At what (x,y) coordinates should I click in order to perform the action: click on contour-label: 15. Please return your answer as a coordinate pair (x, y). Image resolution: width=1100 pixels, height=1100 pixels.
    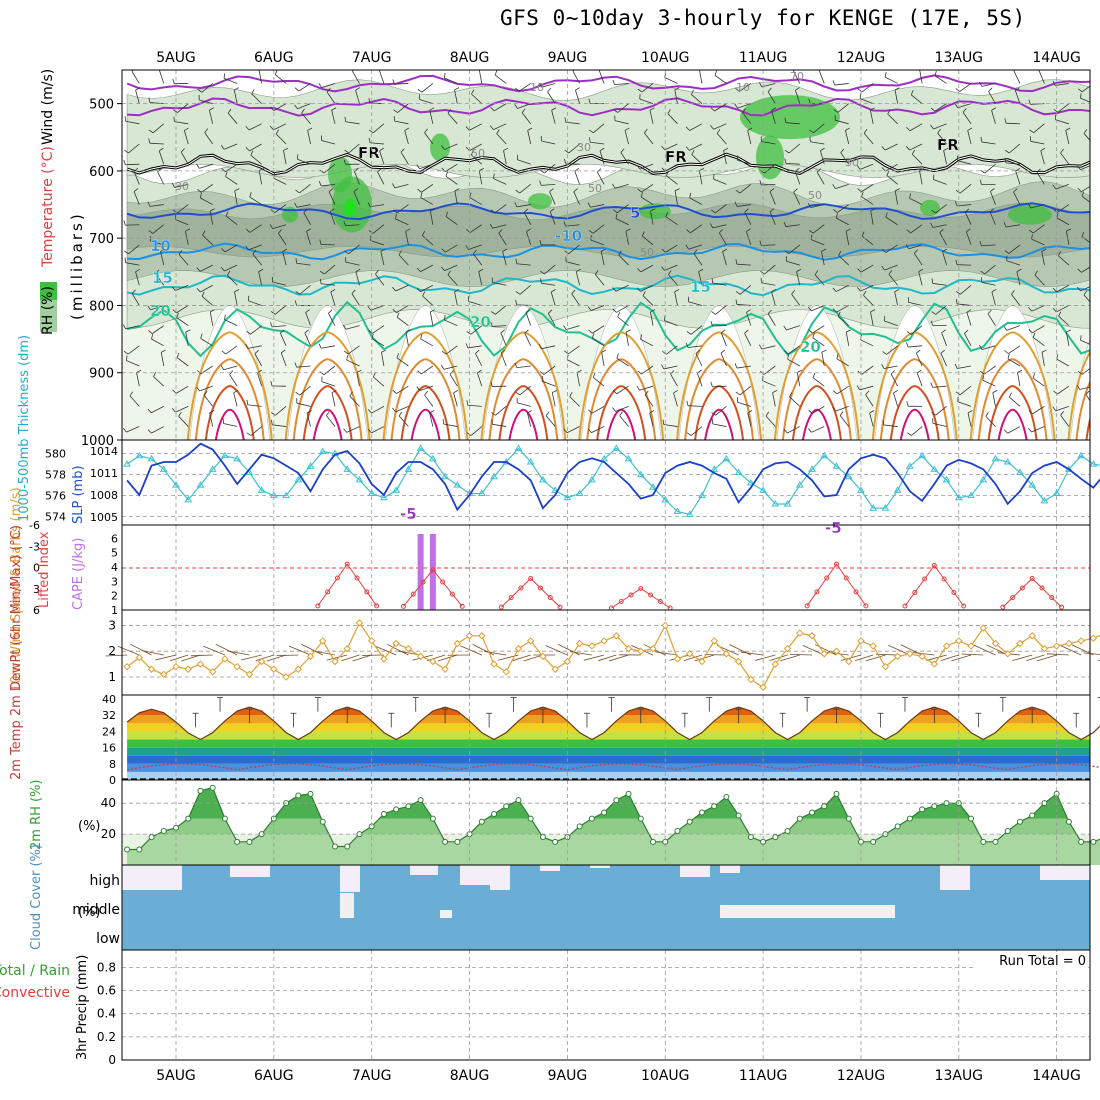
    Looking at the image, I should click on (162, 278).